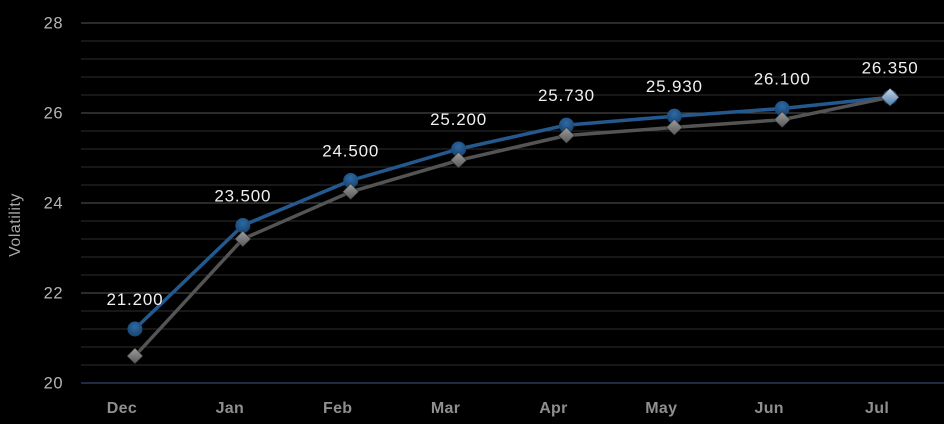 The image size is (944, 424). I want to click on x-tick-label: Jun, so click(769, 408).